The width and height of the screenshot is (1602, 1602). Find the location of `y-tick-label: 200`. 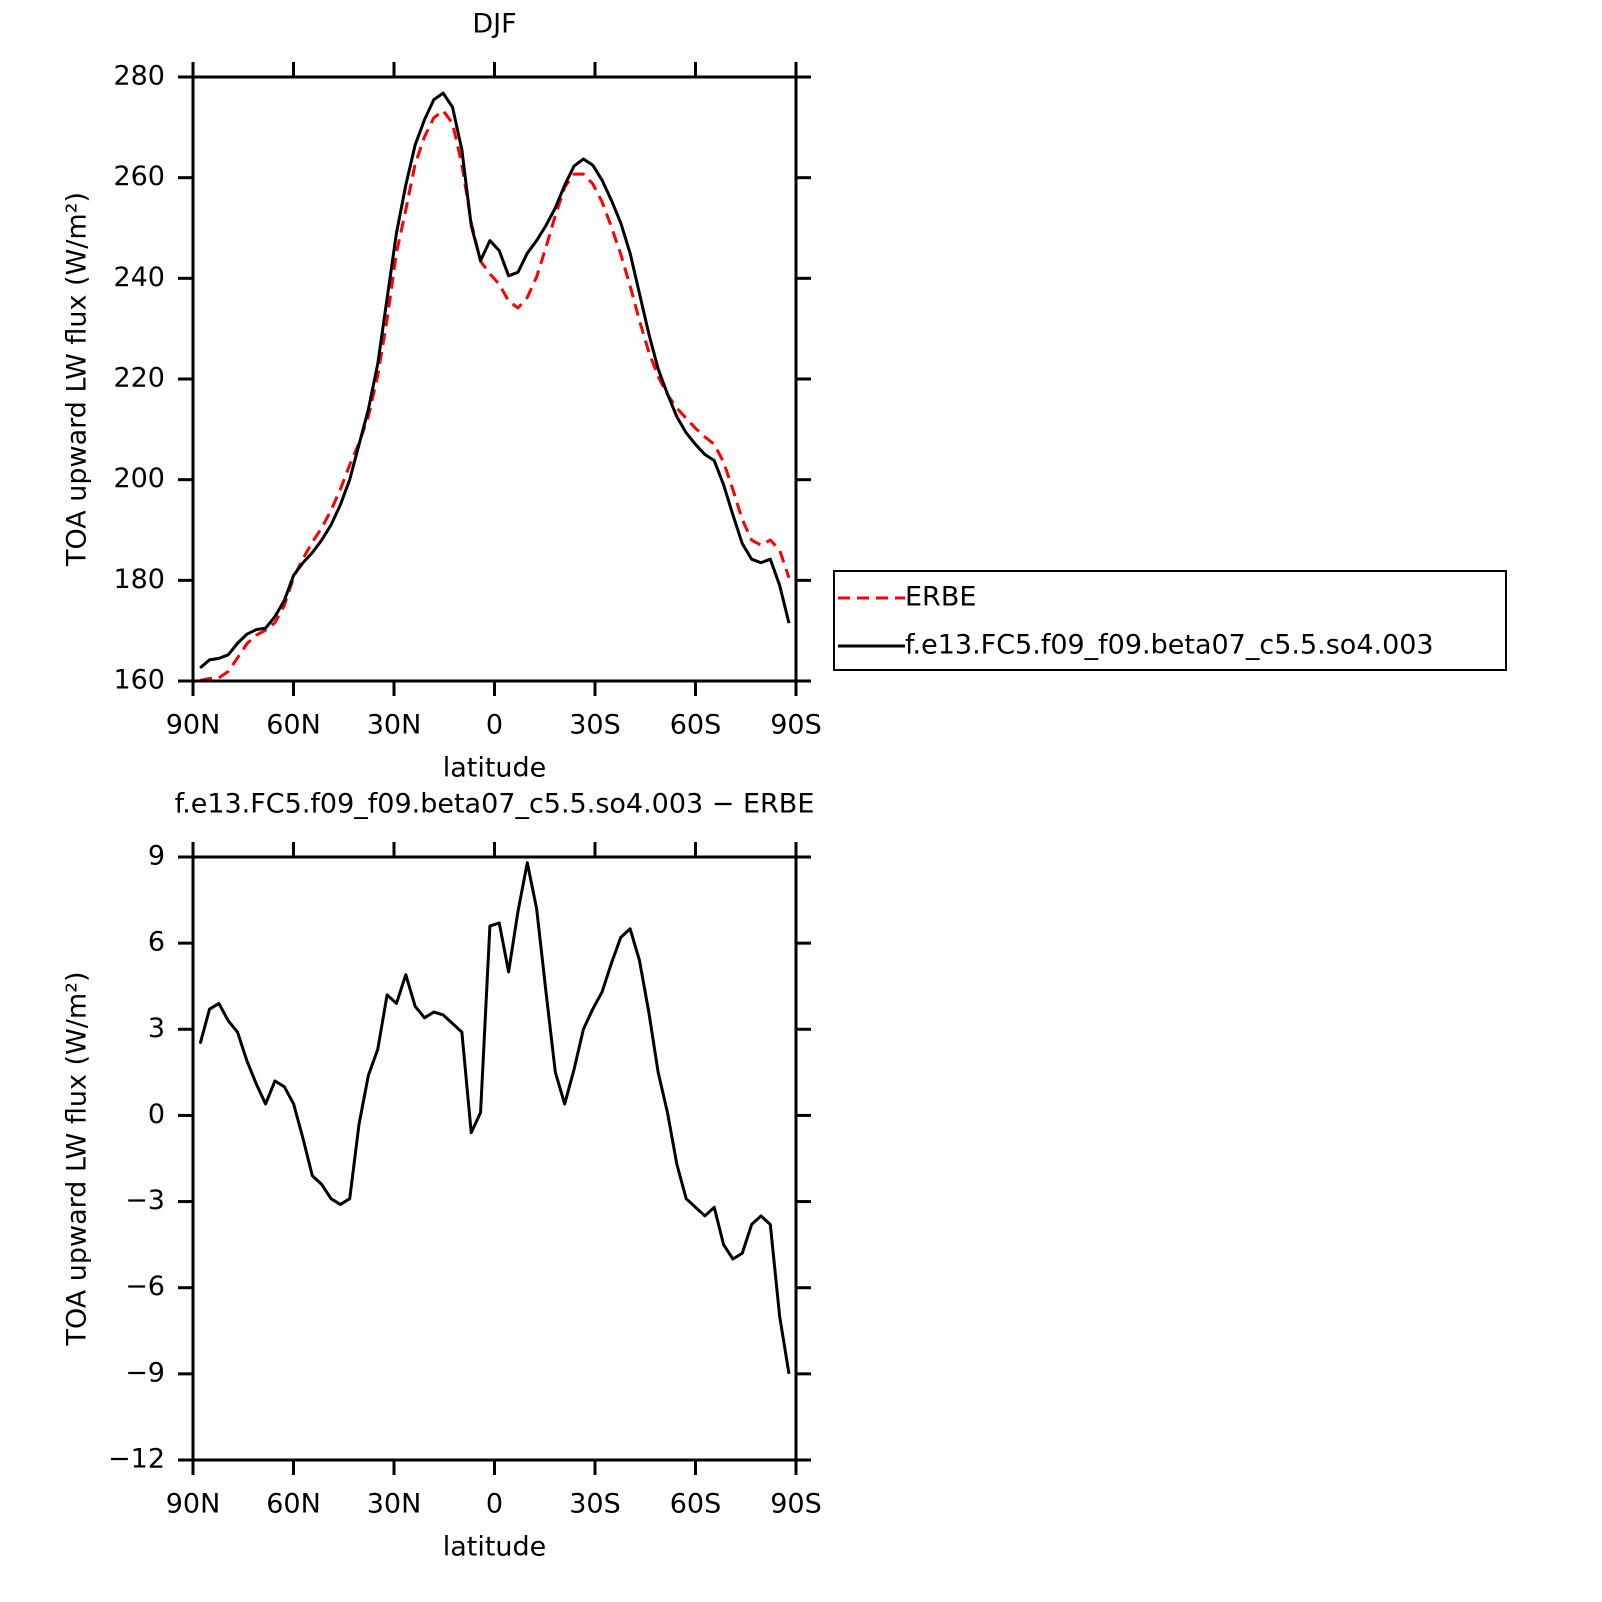

y-tick-label: 200 is located at coordinates (139, 478).